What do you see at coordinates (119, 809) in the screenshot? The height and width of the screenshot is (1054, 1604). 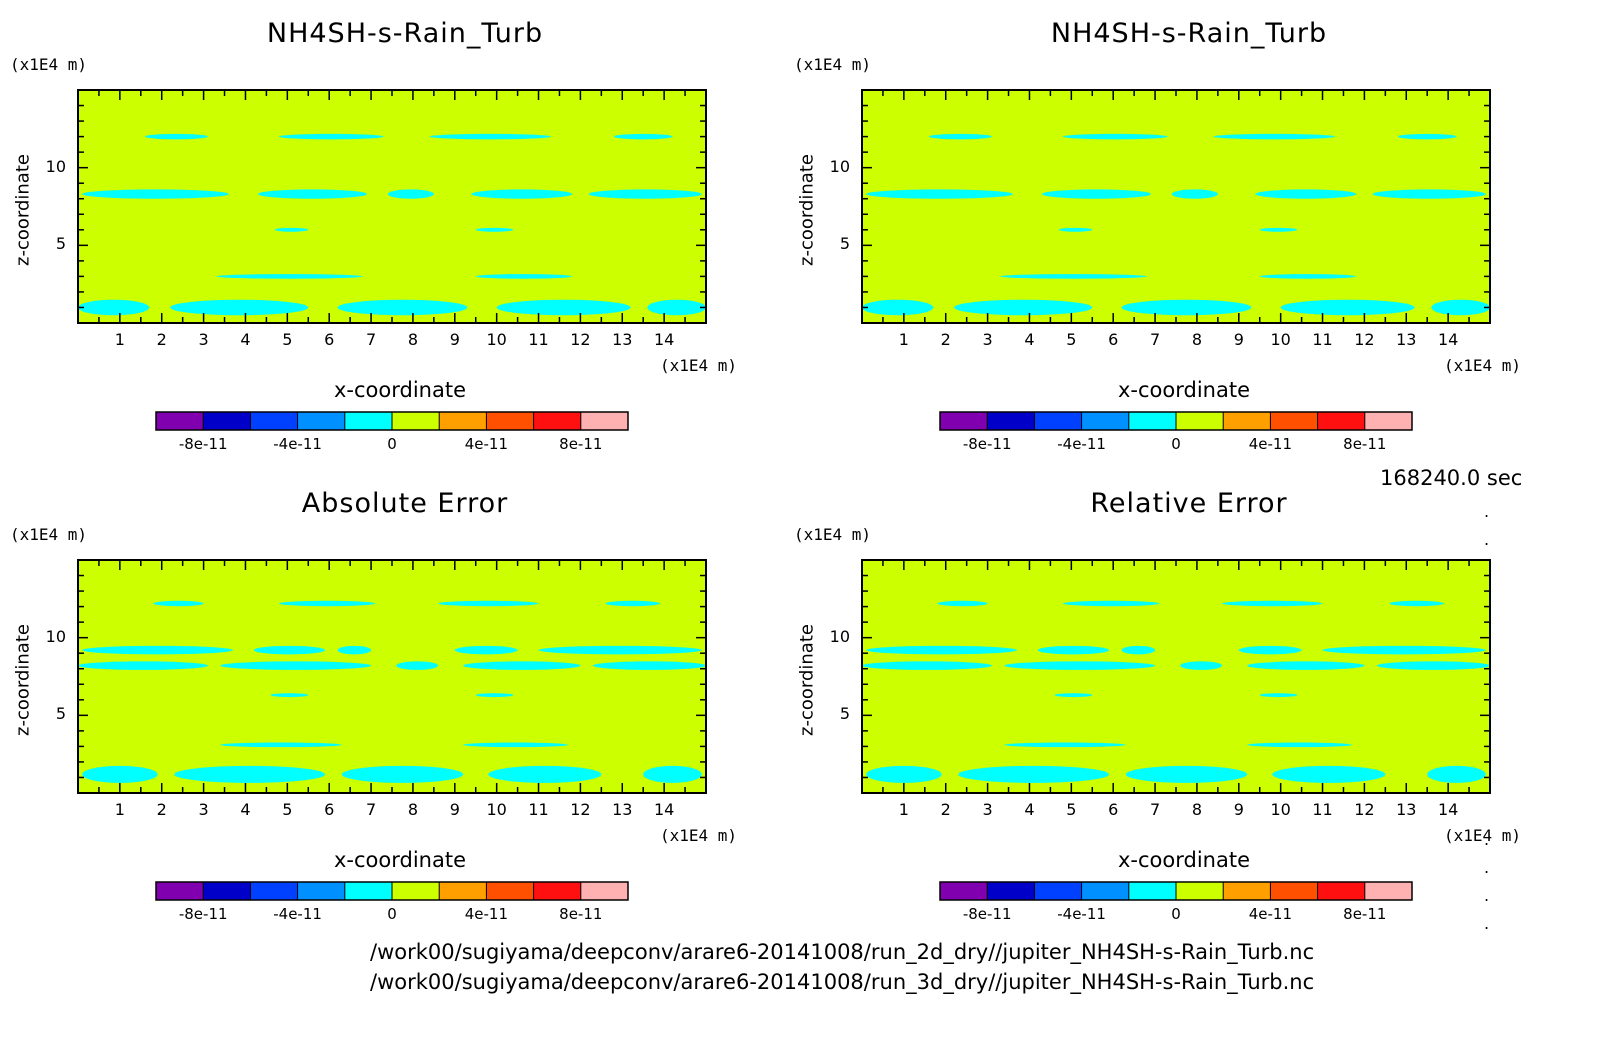 I see `x-tick-label: 1` at bounding box center [119, 809].